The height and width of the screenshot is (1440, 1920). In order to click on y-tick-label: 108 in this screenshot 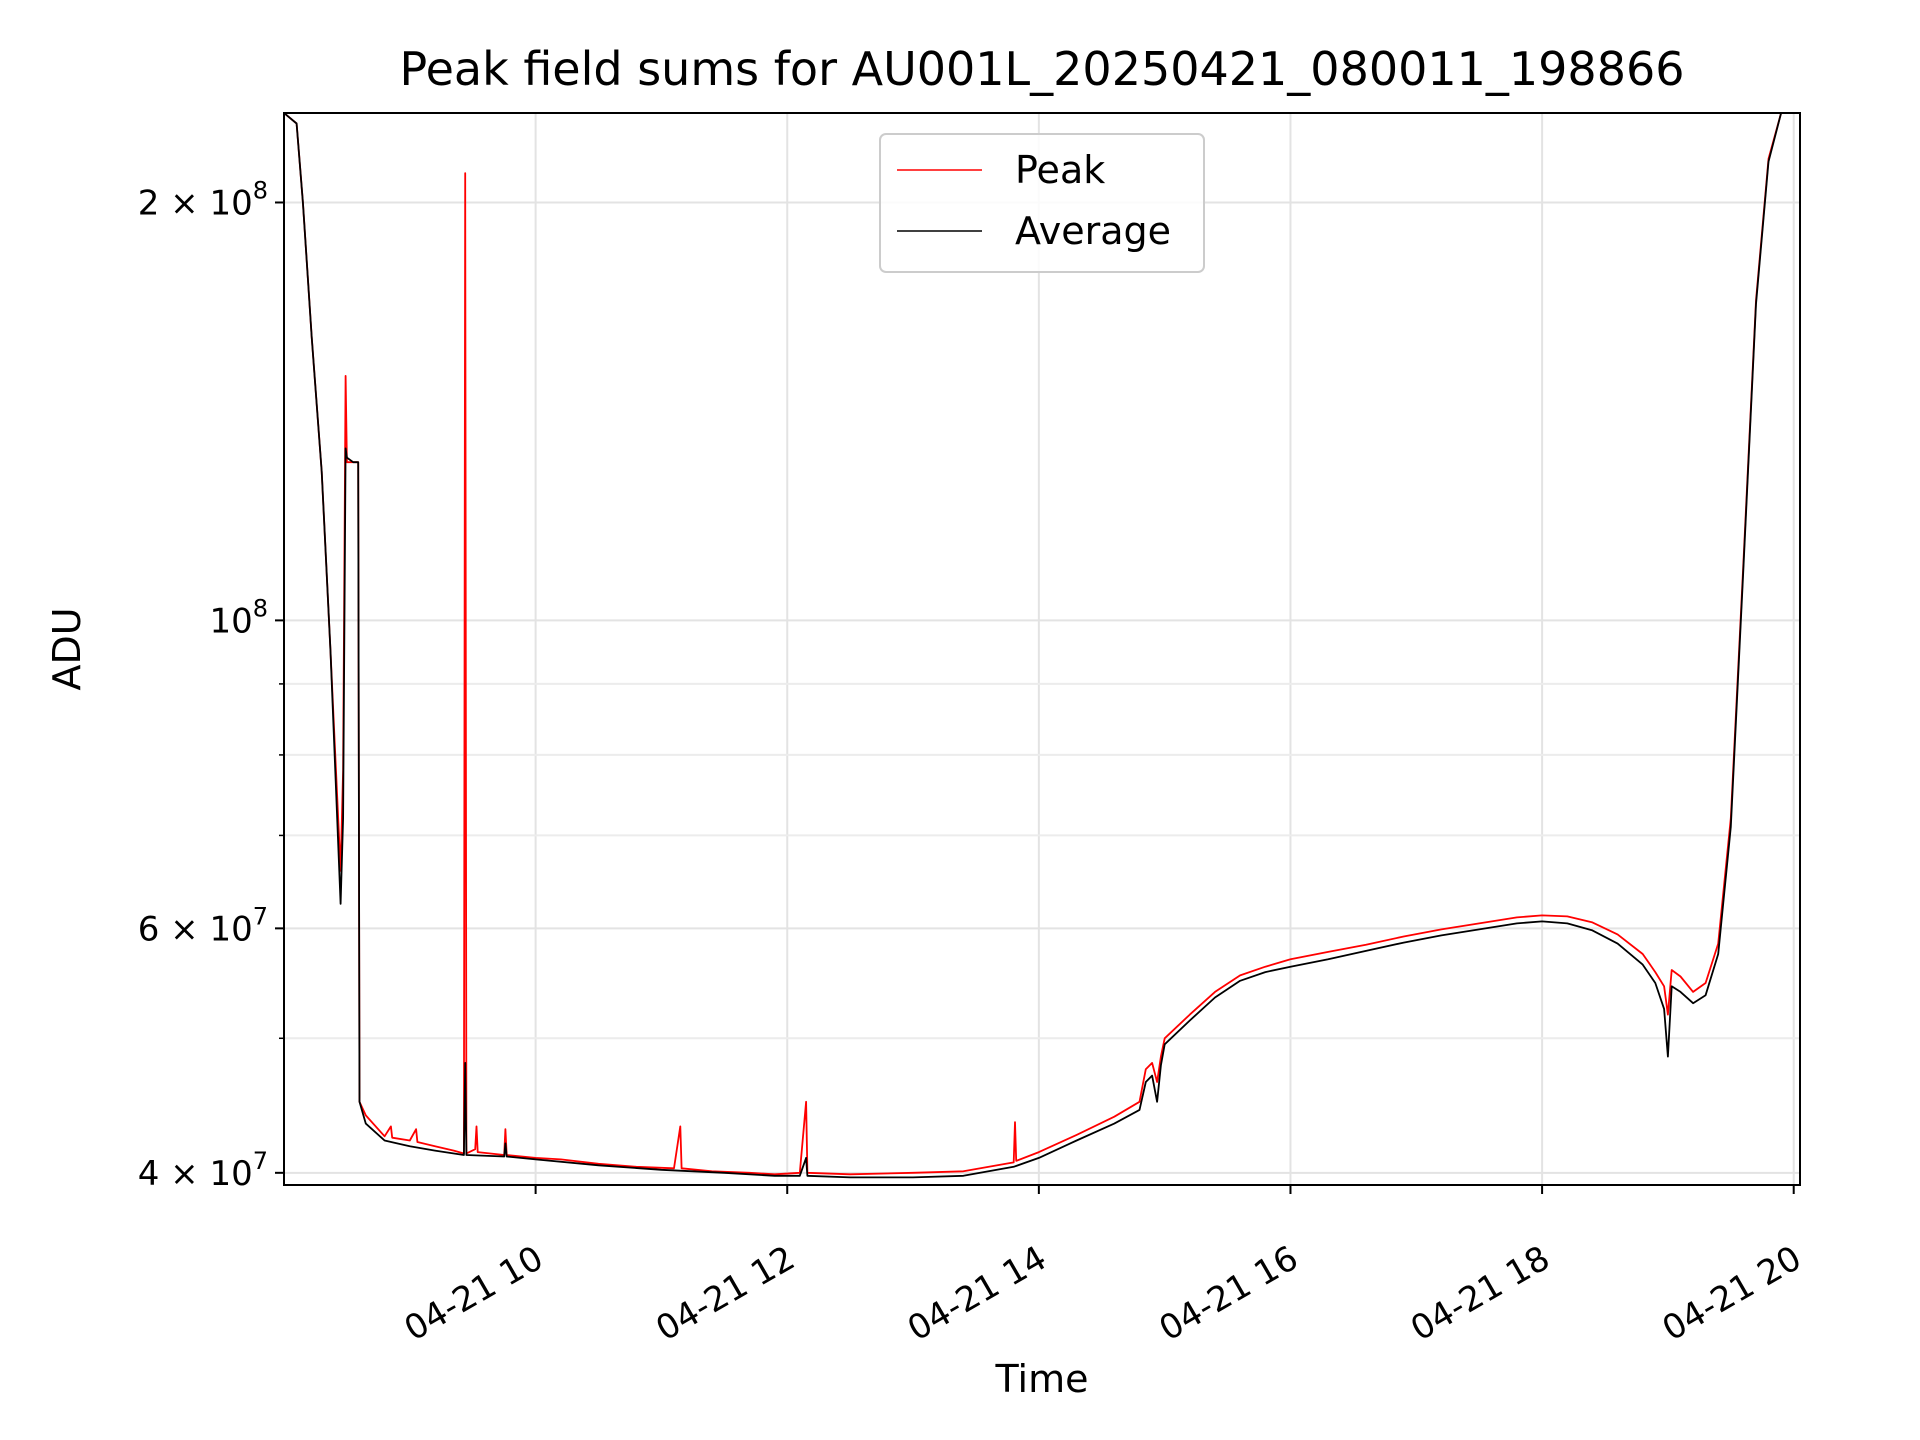, I will do `click(238, 617)`.